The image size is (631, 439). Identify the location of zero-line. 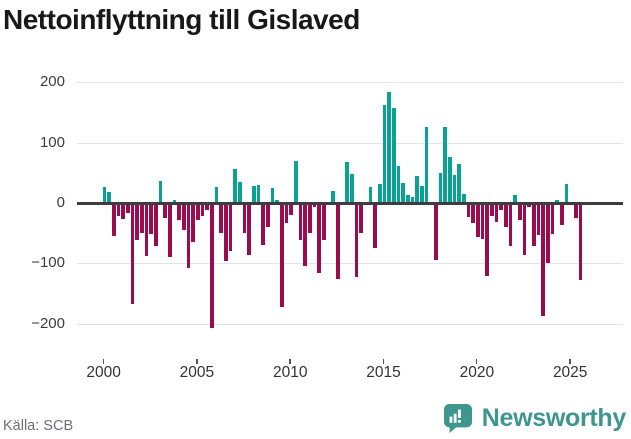
(350, 203).